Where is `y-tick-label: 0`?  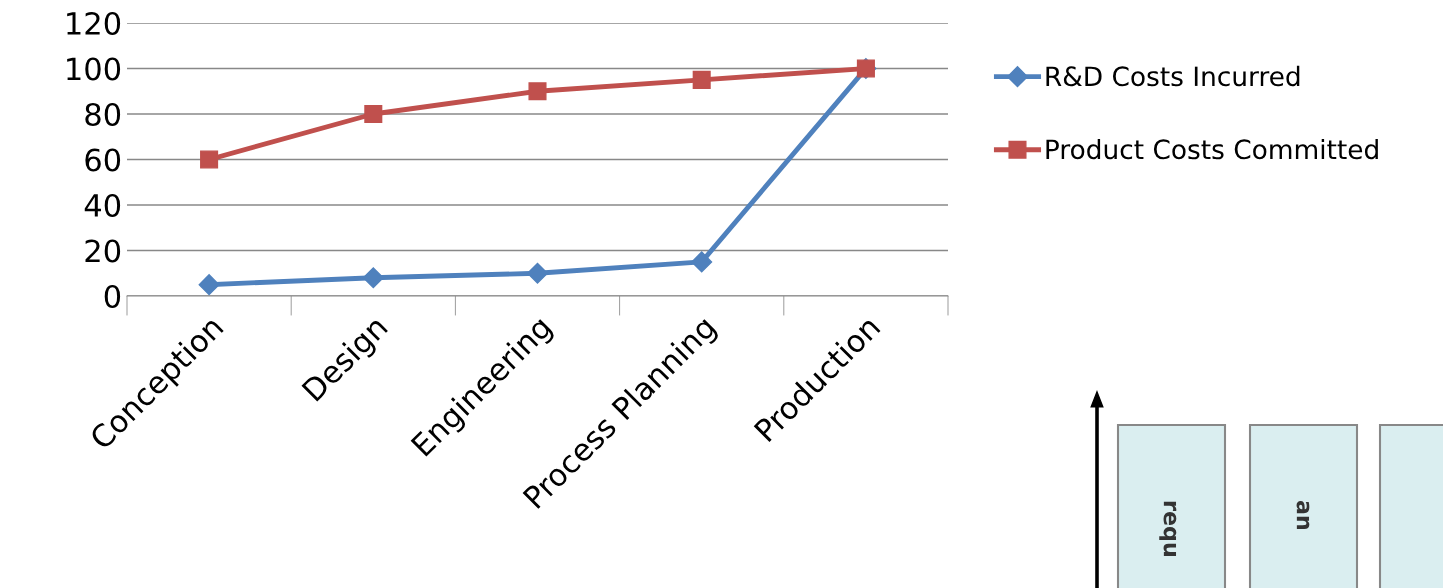
y-tick-label: 0 is located at coordinates (112, 296).